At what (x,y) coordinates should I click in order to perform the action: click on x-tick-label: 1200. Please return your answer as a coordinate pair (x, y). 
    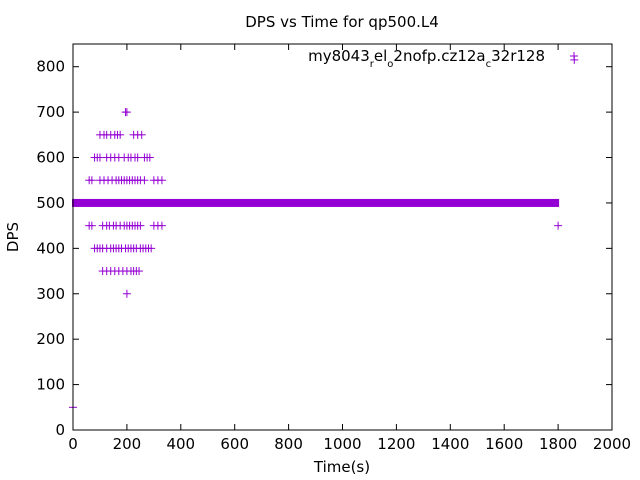
    Looking at the image, I should click on (396, 444).